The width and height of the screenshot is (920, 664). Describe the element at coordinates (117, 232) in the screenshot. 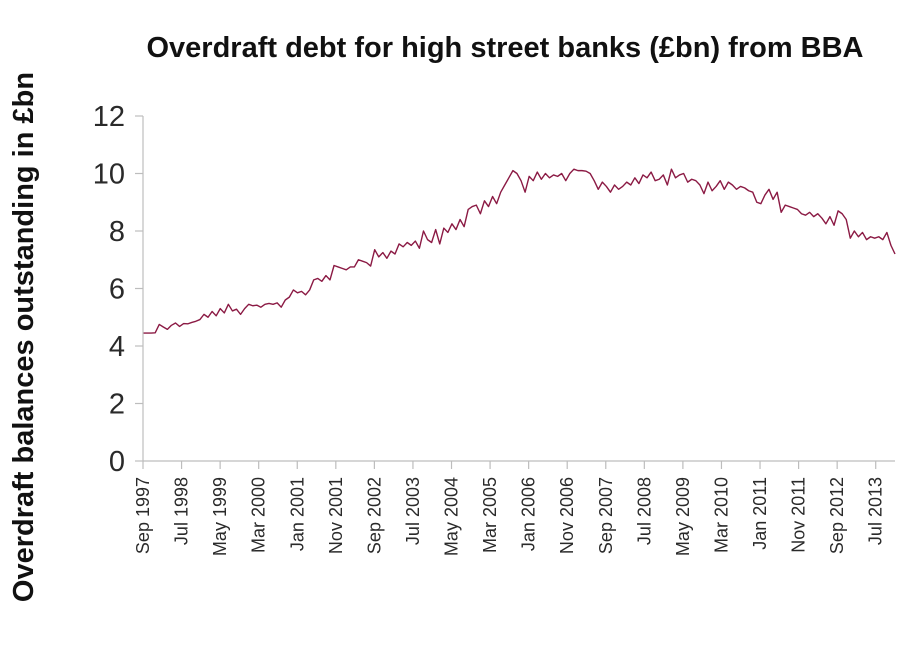

I see `y-tick-label: 8` at that location.